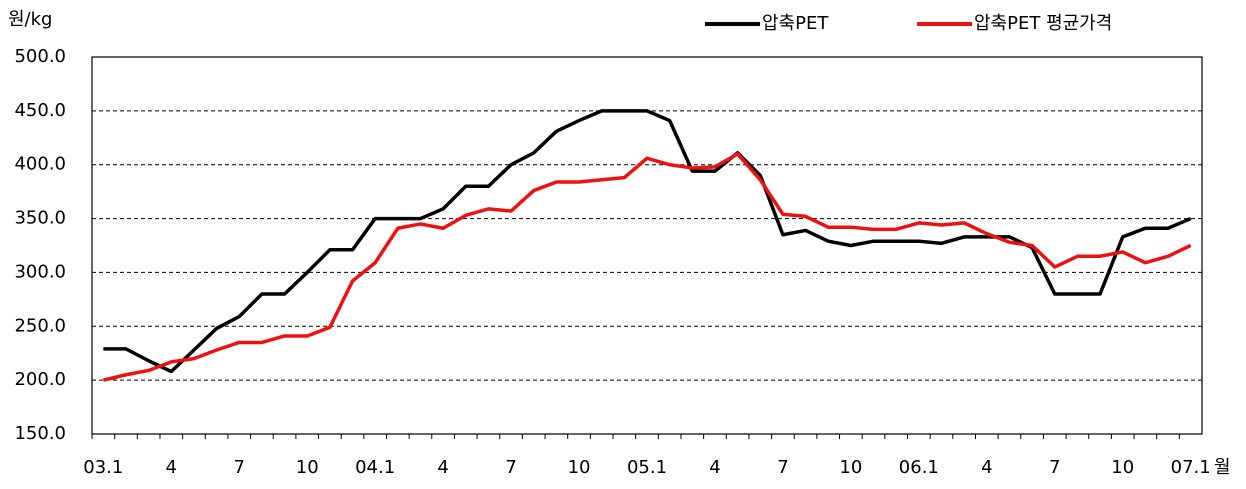 The image size is (1246, 489). I want to click on y-tick-label: 250.0, so click(40, 325).